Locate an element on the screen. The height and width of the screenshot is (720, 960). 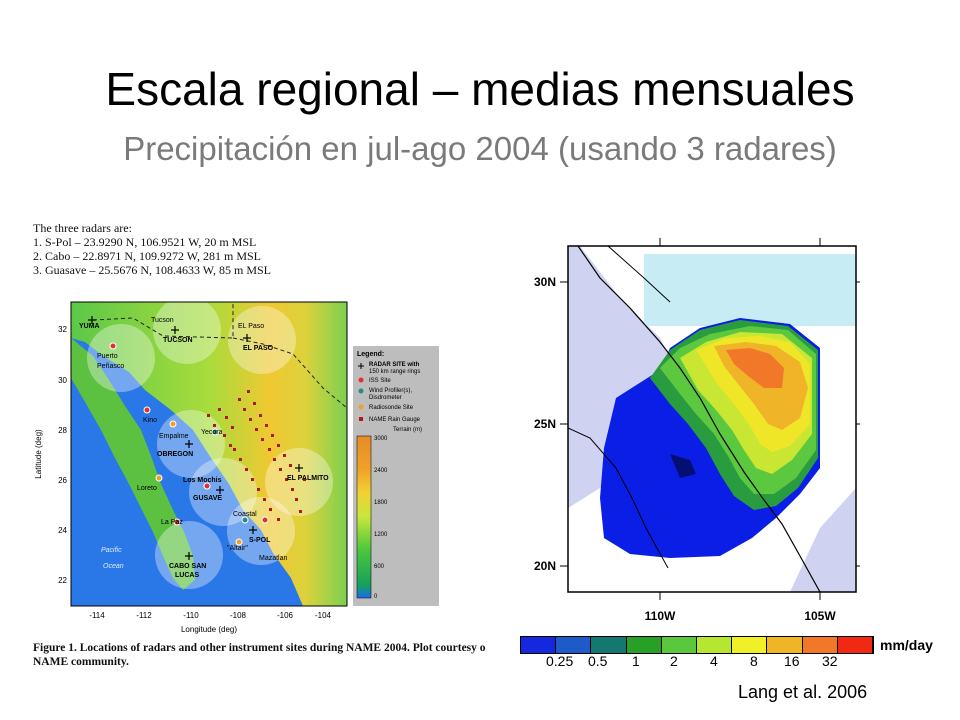
place-label: Yecora is located at coordinates (212, 432).